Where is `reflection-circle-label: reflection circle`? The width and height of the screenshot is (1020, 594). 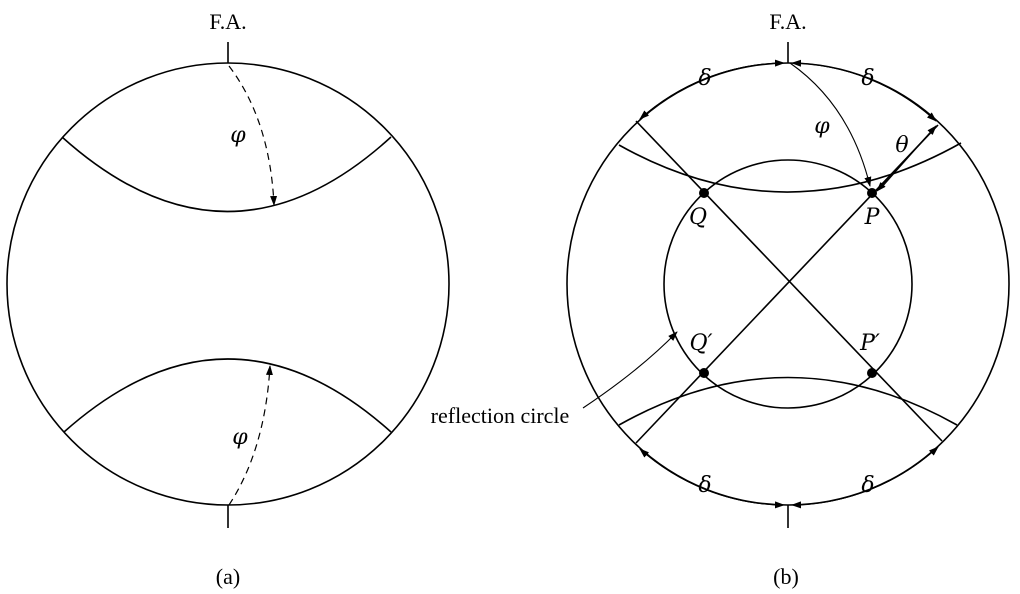
reflection-circle-label: reflection circle is located at coordinates (500, 415).